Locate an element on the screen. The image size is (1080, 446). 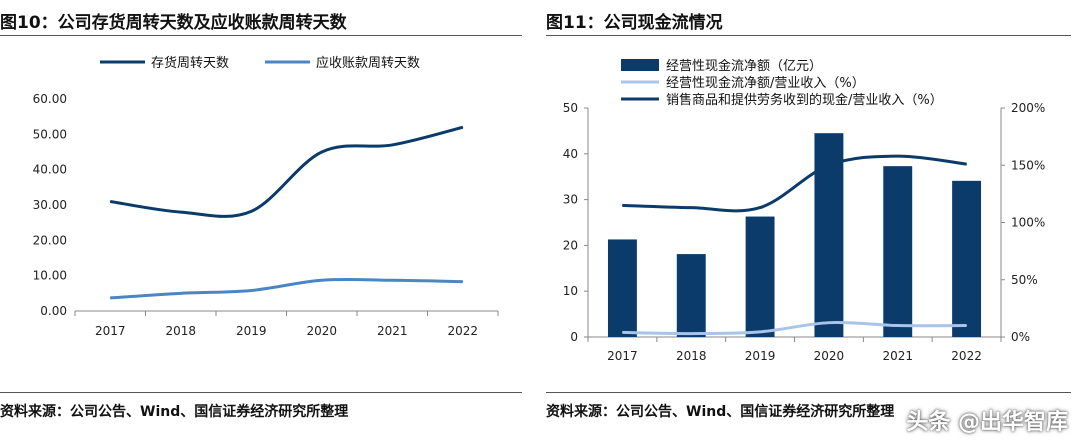
chart-title: 图11：公司现金流情况 is located at coordinates (634, 23).